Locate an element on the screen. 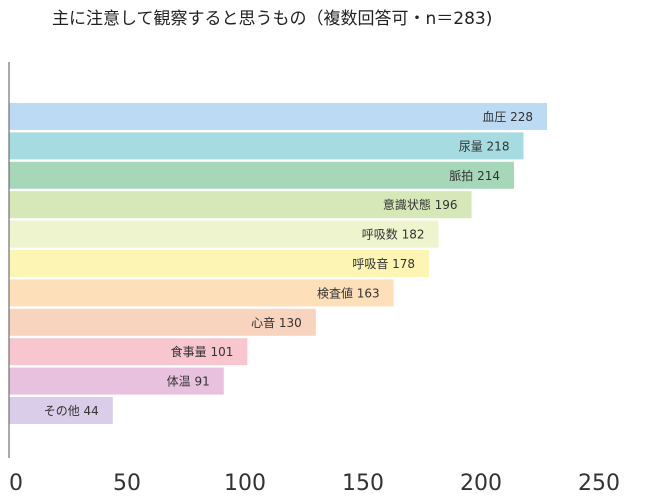  bar-label-6: 検査値 163 is located at coordinates (348, 292).